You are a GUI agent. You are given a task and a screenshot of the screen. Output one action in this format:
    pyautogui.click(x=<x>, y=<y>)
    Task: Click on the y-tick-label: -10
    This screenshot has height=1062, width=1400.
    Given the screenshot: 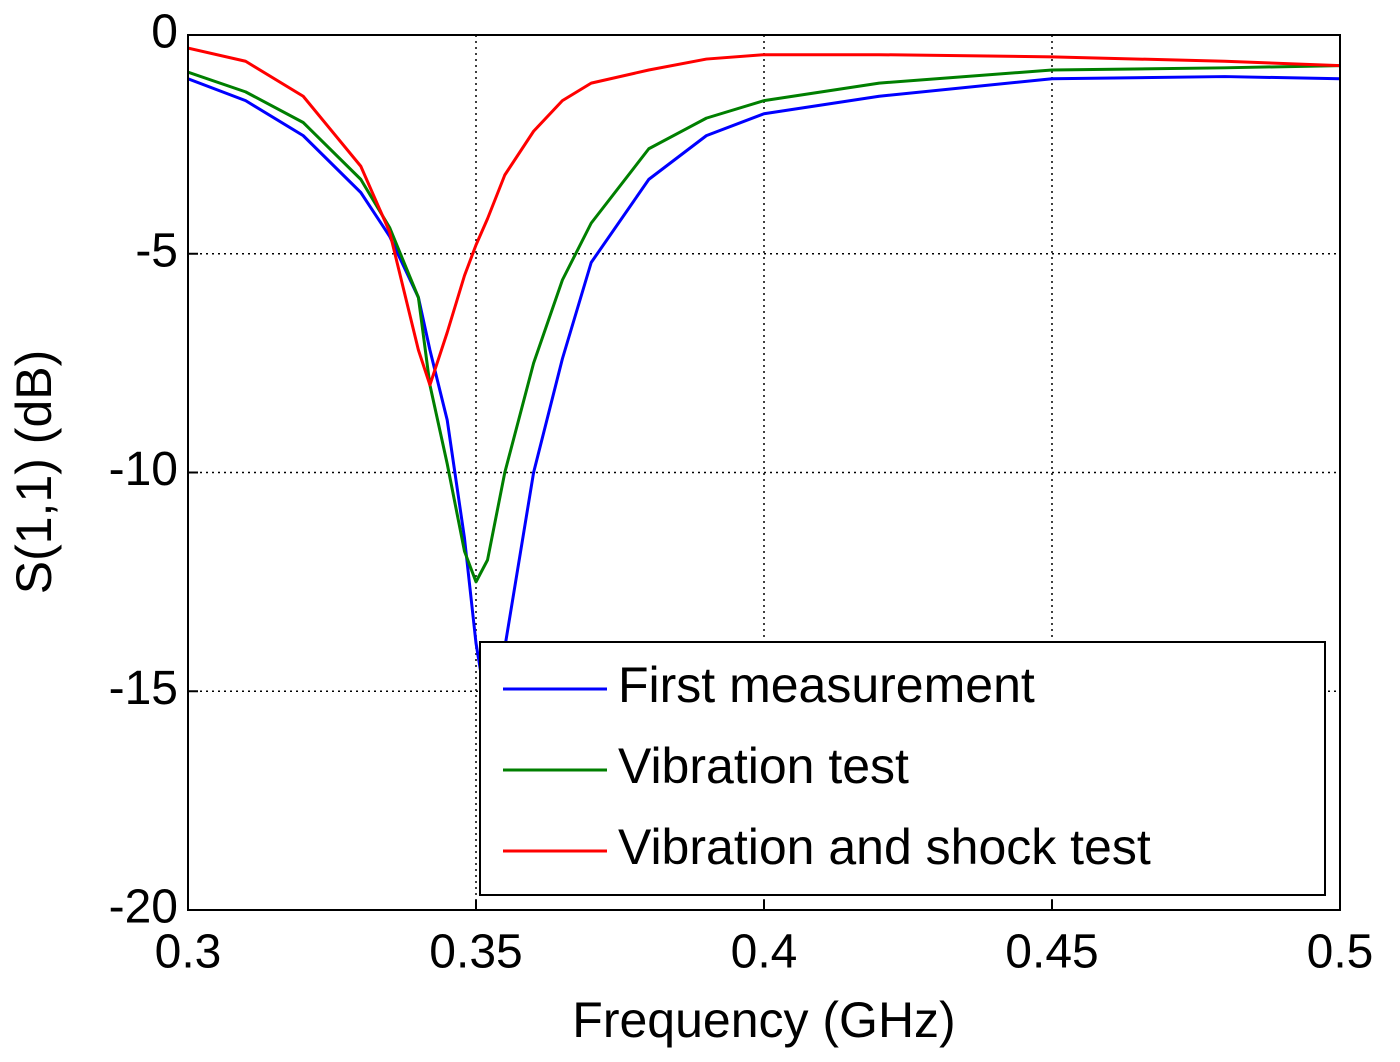 What is the action you would take?
    pyautogui.click(x=143, y=469)
    